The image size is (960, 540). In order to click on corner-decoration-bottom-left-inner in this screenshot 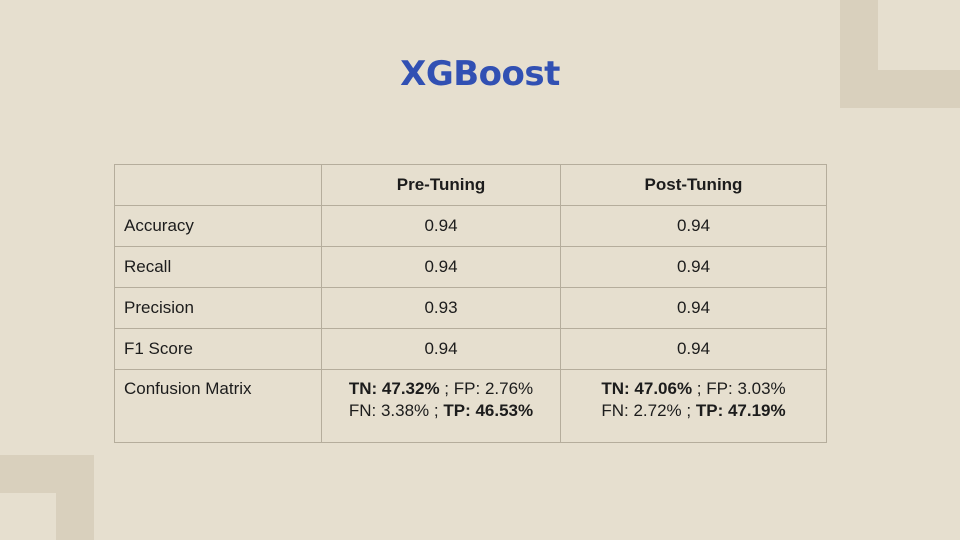, I will do `click(28, 516)`.